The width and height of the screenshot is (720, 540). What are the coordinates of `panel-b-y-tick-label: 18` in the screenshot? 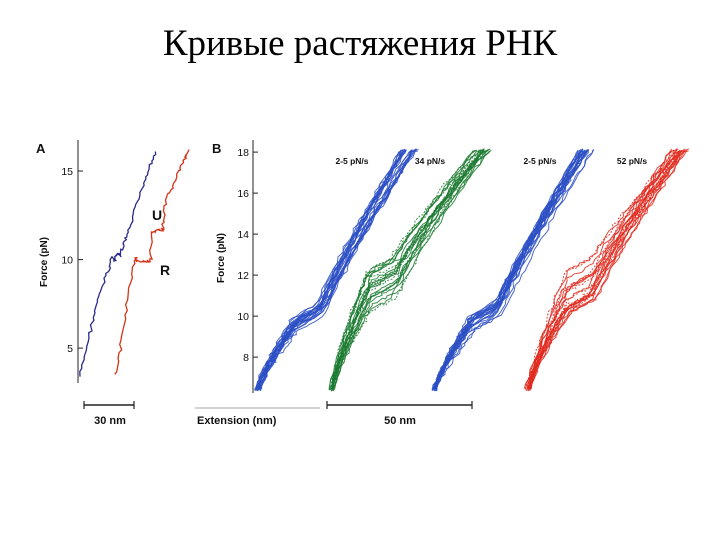 It's located at (243, 153).